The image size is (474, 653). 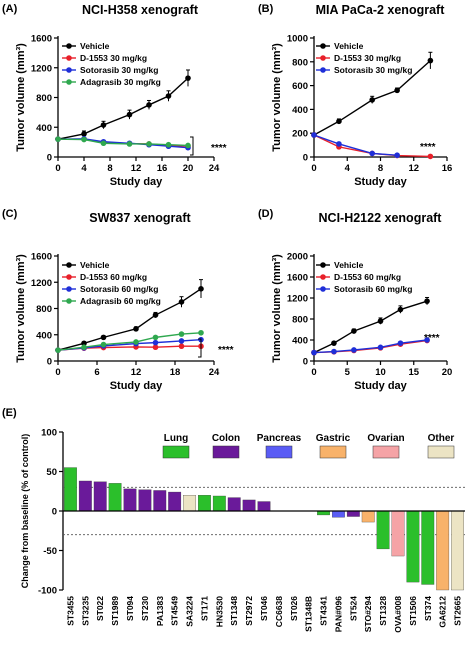 What do you see at coordinates (447, 372) in the screenshot?
I see `x-tick-label: 20` at bounding box center [447, 372].